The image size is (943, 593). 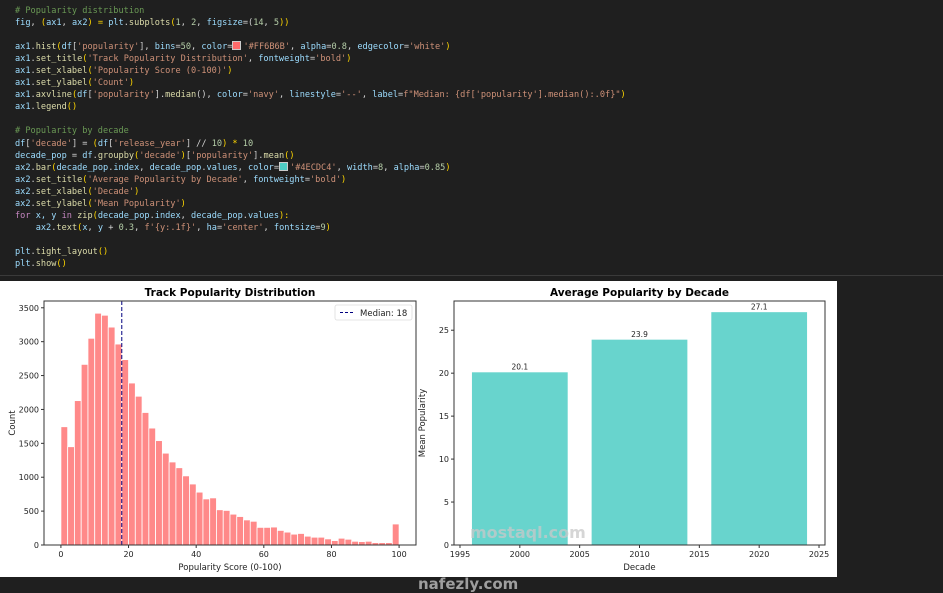 What do you see at coordinates (639, 293) in the screenshot?
I see `decade-title: Average Popularity by Decade` at bounding box center [639, 293].